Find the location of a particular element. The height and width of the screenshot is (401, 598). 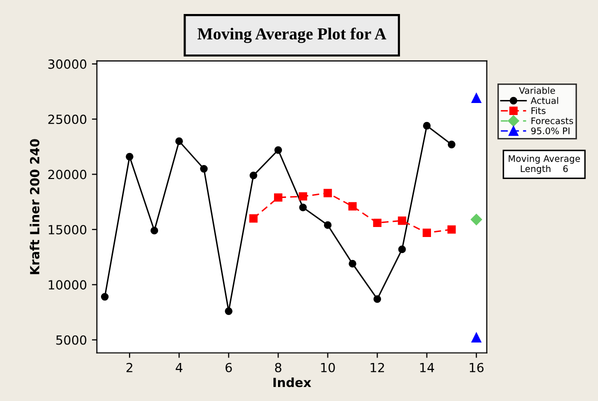

y-tick-label: 15000 is located at coordinates (67, 229).